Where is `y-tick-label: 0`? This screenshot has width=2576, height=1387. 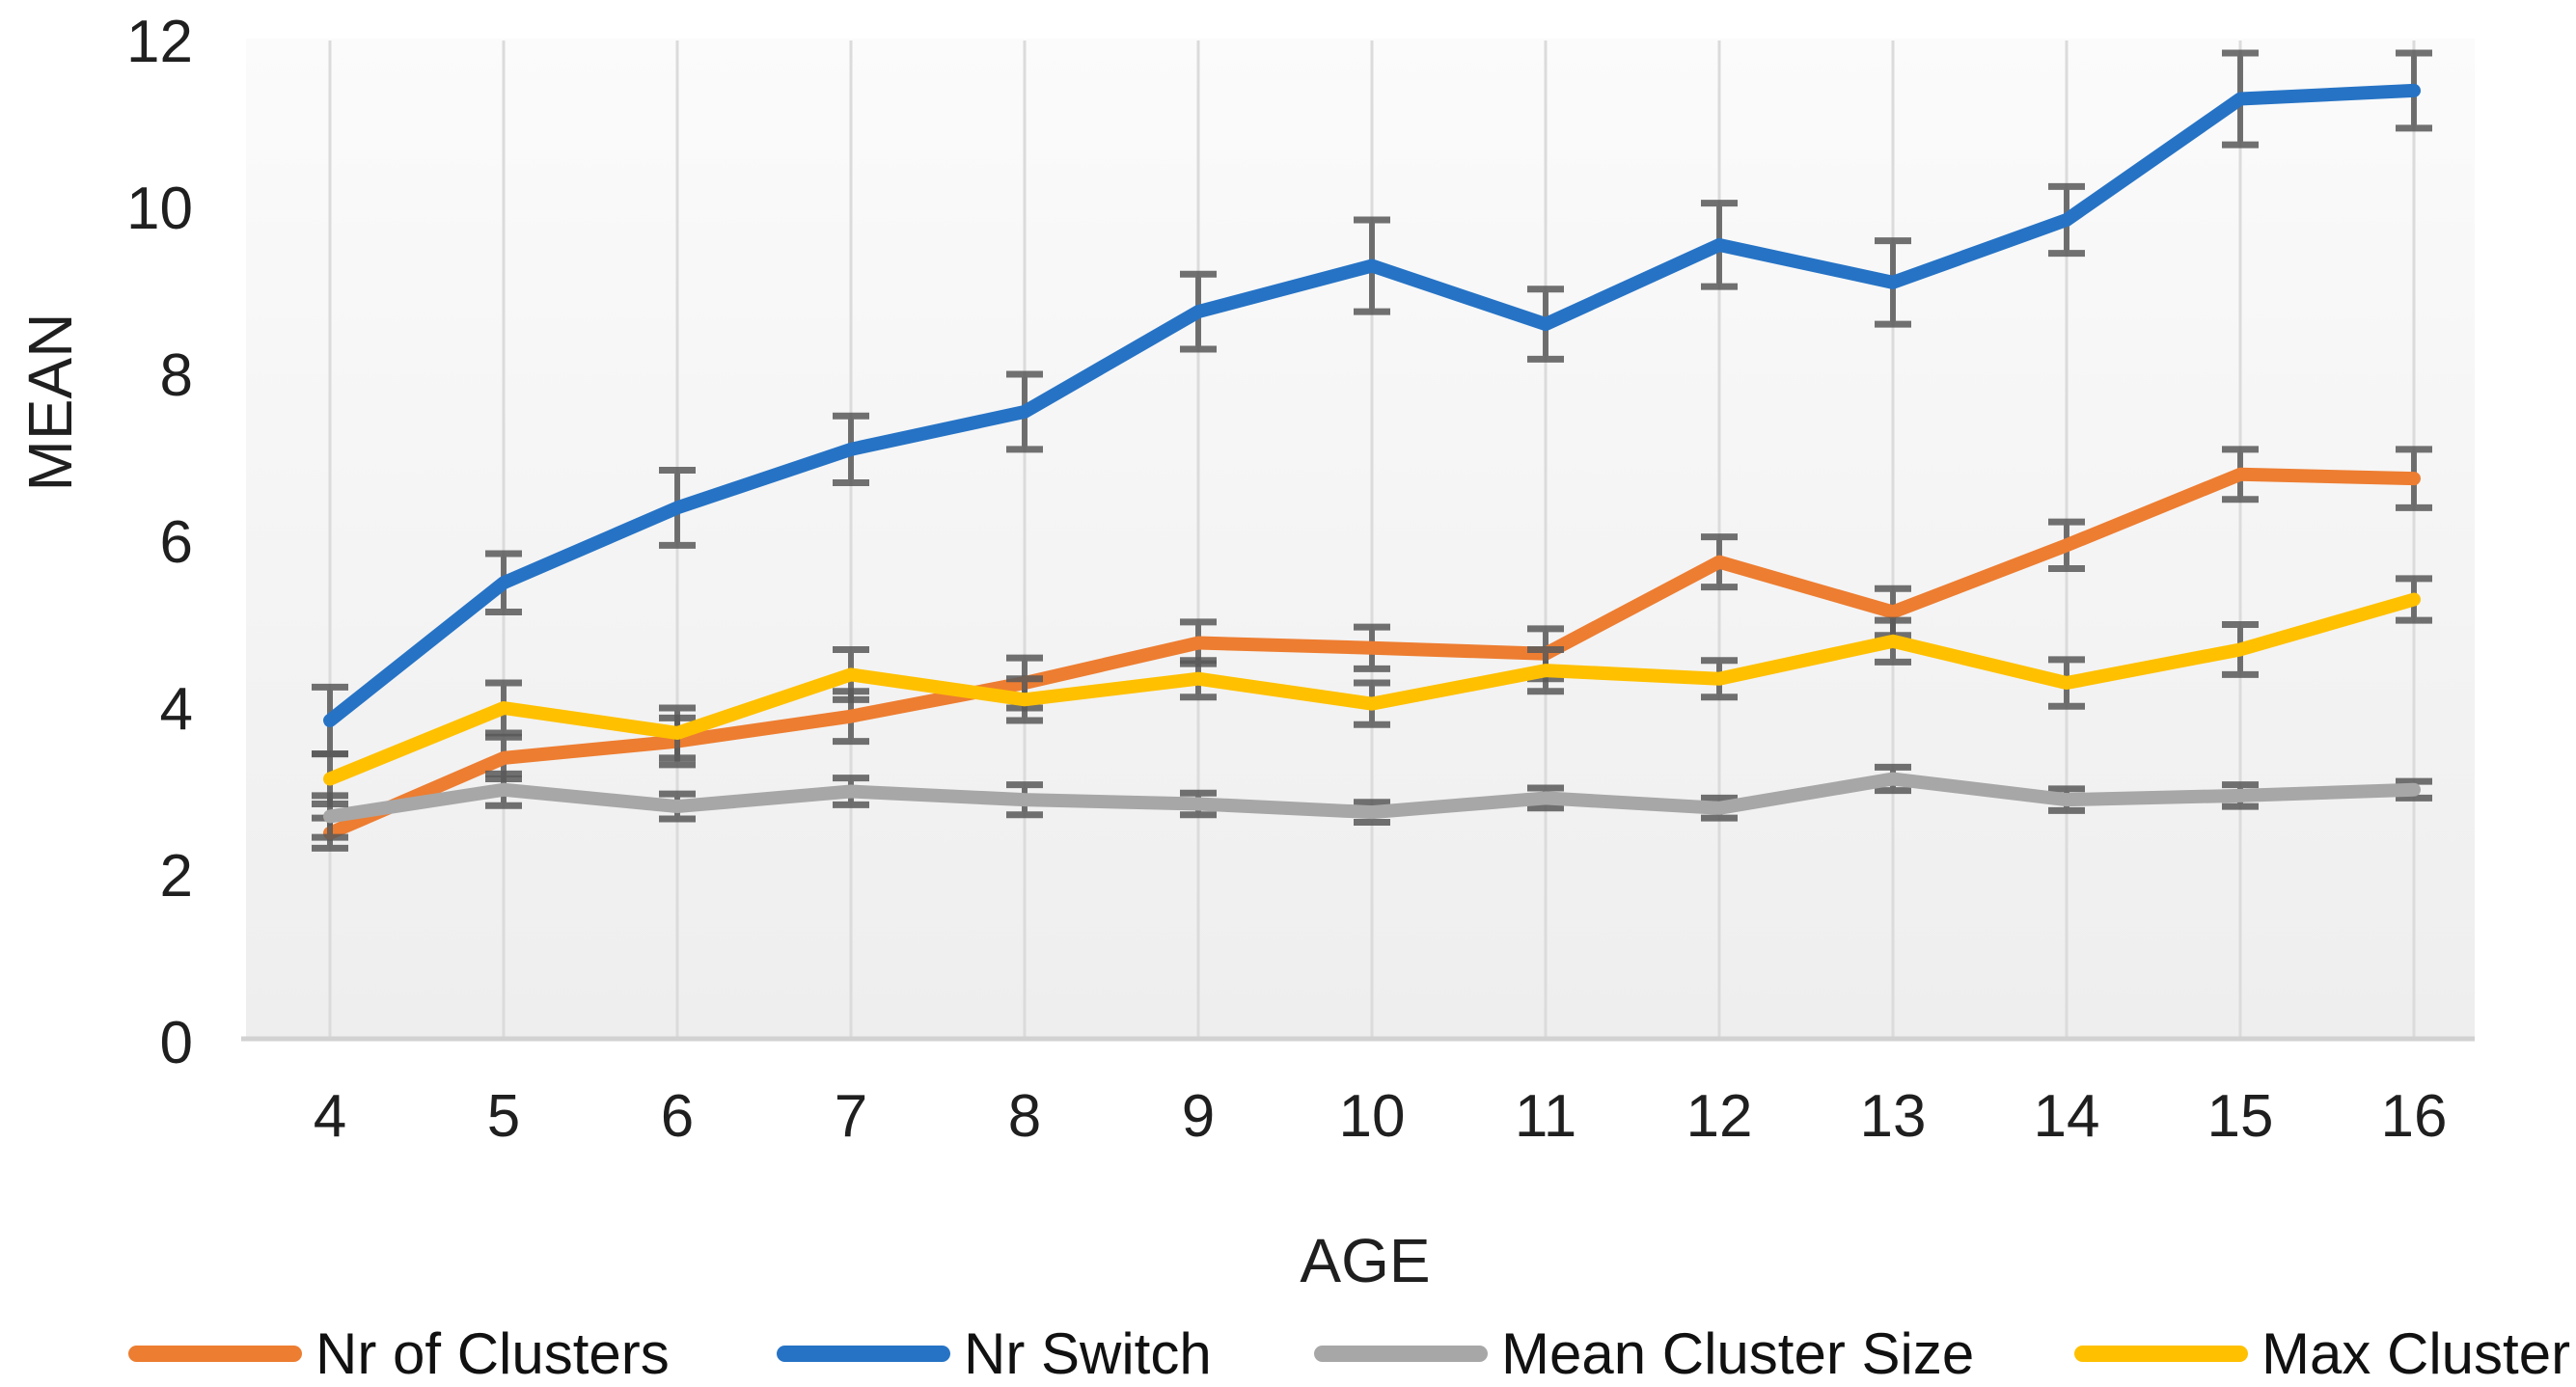 y-tick-label: 0 is located at coordinates (176, 1043).